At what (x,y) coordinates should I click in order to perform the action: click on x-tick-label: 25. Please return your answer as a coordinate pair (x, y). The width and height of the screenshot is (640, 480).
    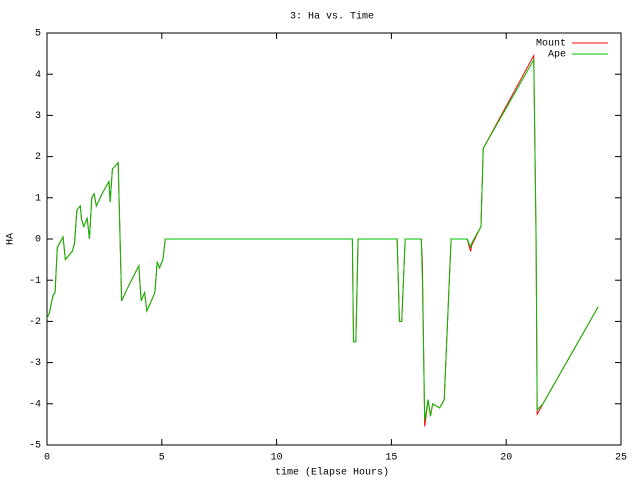
    Looking at the image, I should click on (621, 458).